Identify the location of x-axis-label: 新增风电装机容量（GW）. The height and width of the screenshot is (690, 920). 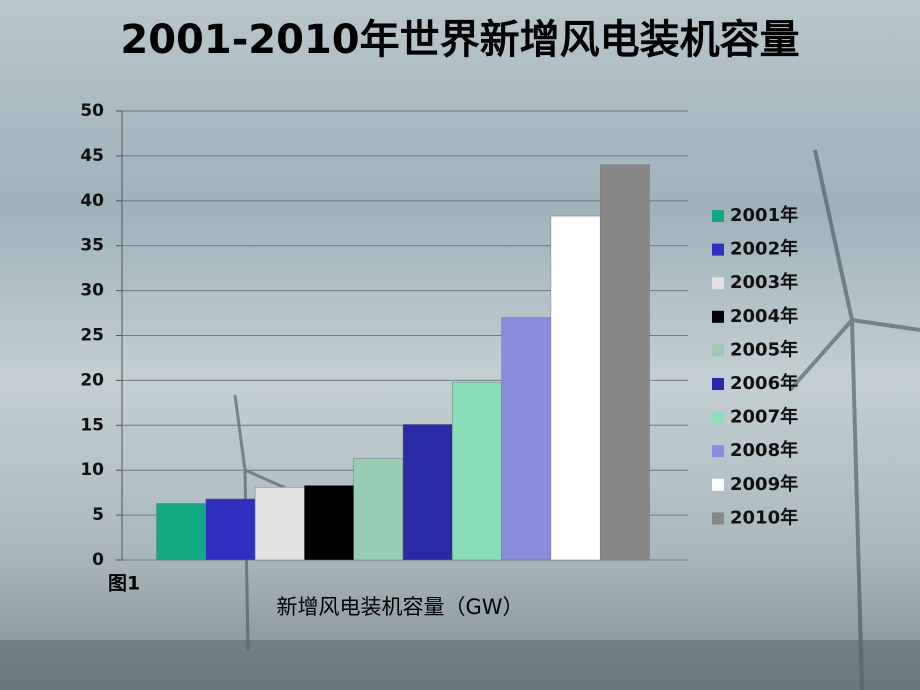
(399, 607).